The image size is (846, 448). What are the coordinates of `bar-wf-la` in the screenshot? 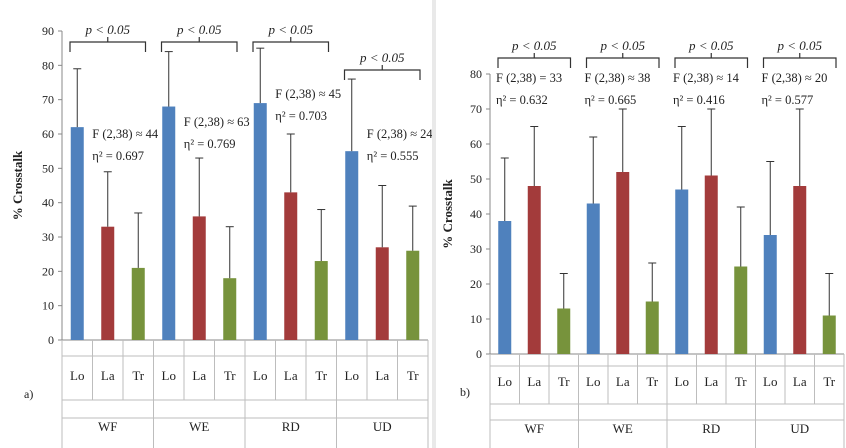 It's located at (108, 283).